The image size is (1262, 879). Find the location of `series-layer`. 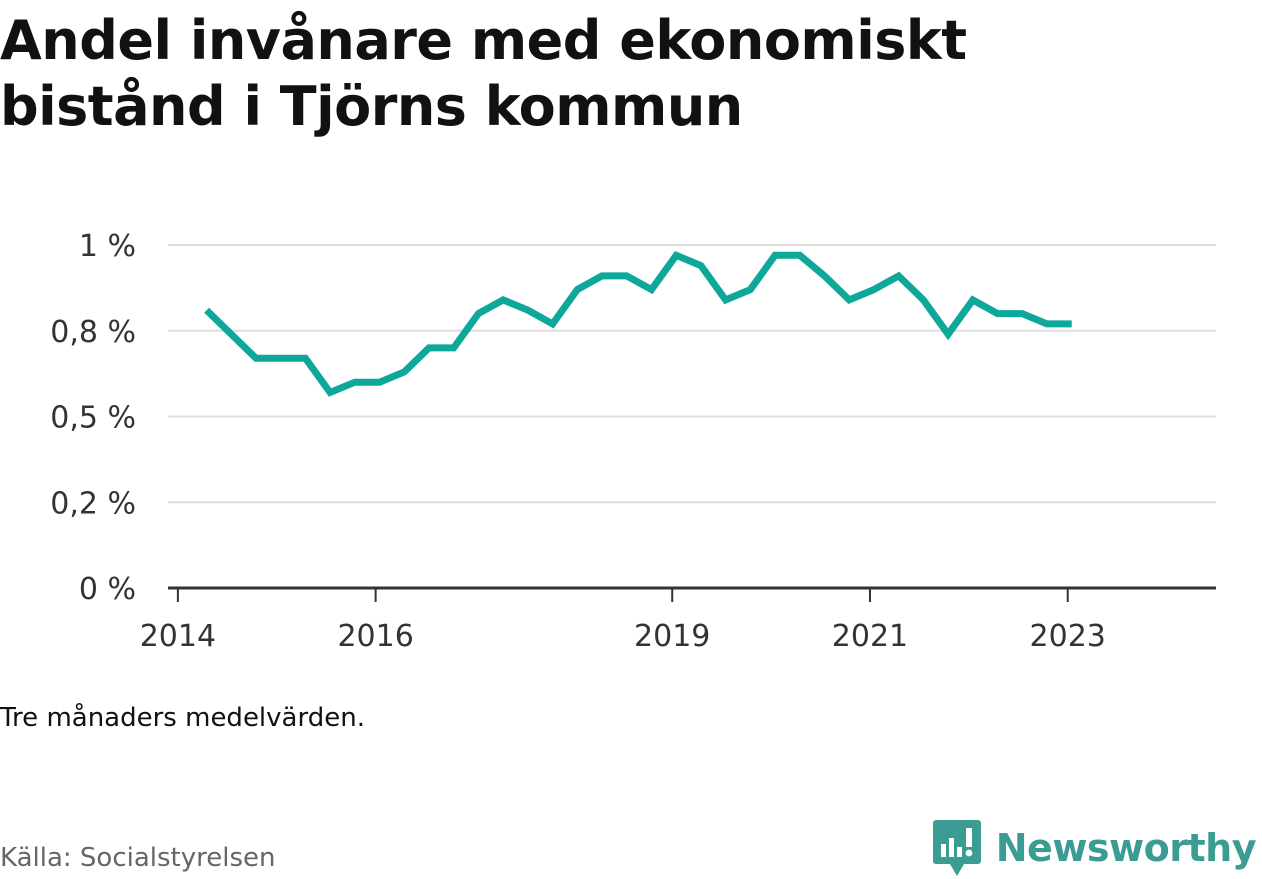

series-layer is located at coordinates (638, 324).